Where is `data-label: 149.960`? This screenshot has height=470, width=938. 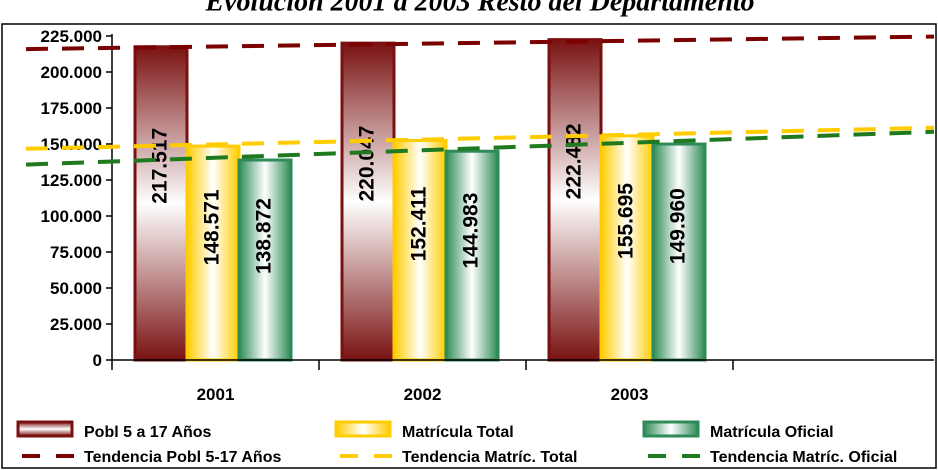 data-label: 149.960 is located at coordinates (678, 226).